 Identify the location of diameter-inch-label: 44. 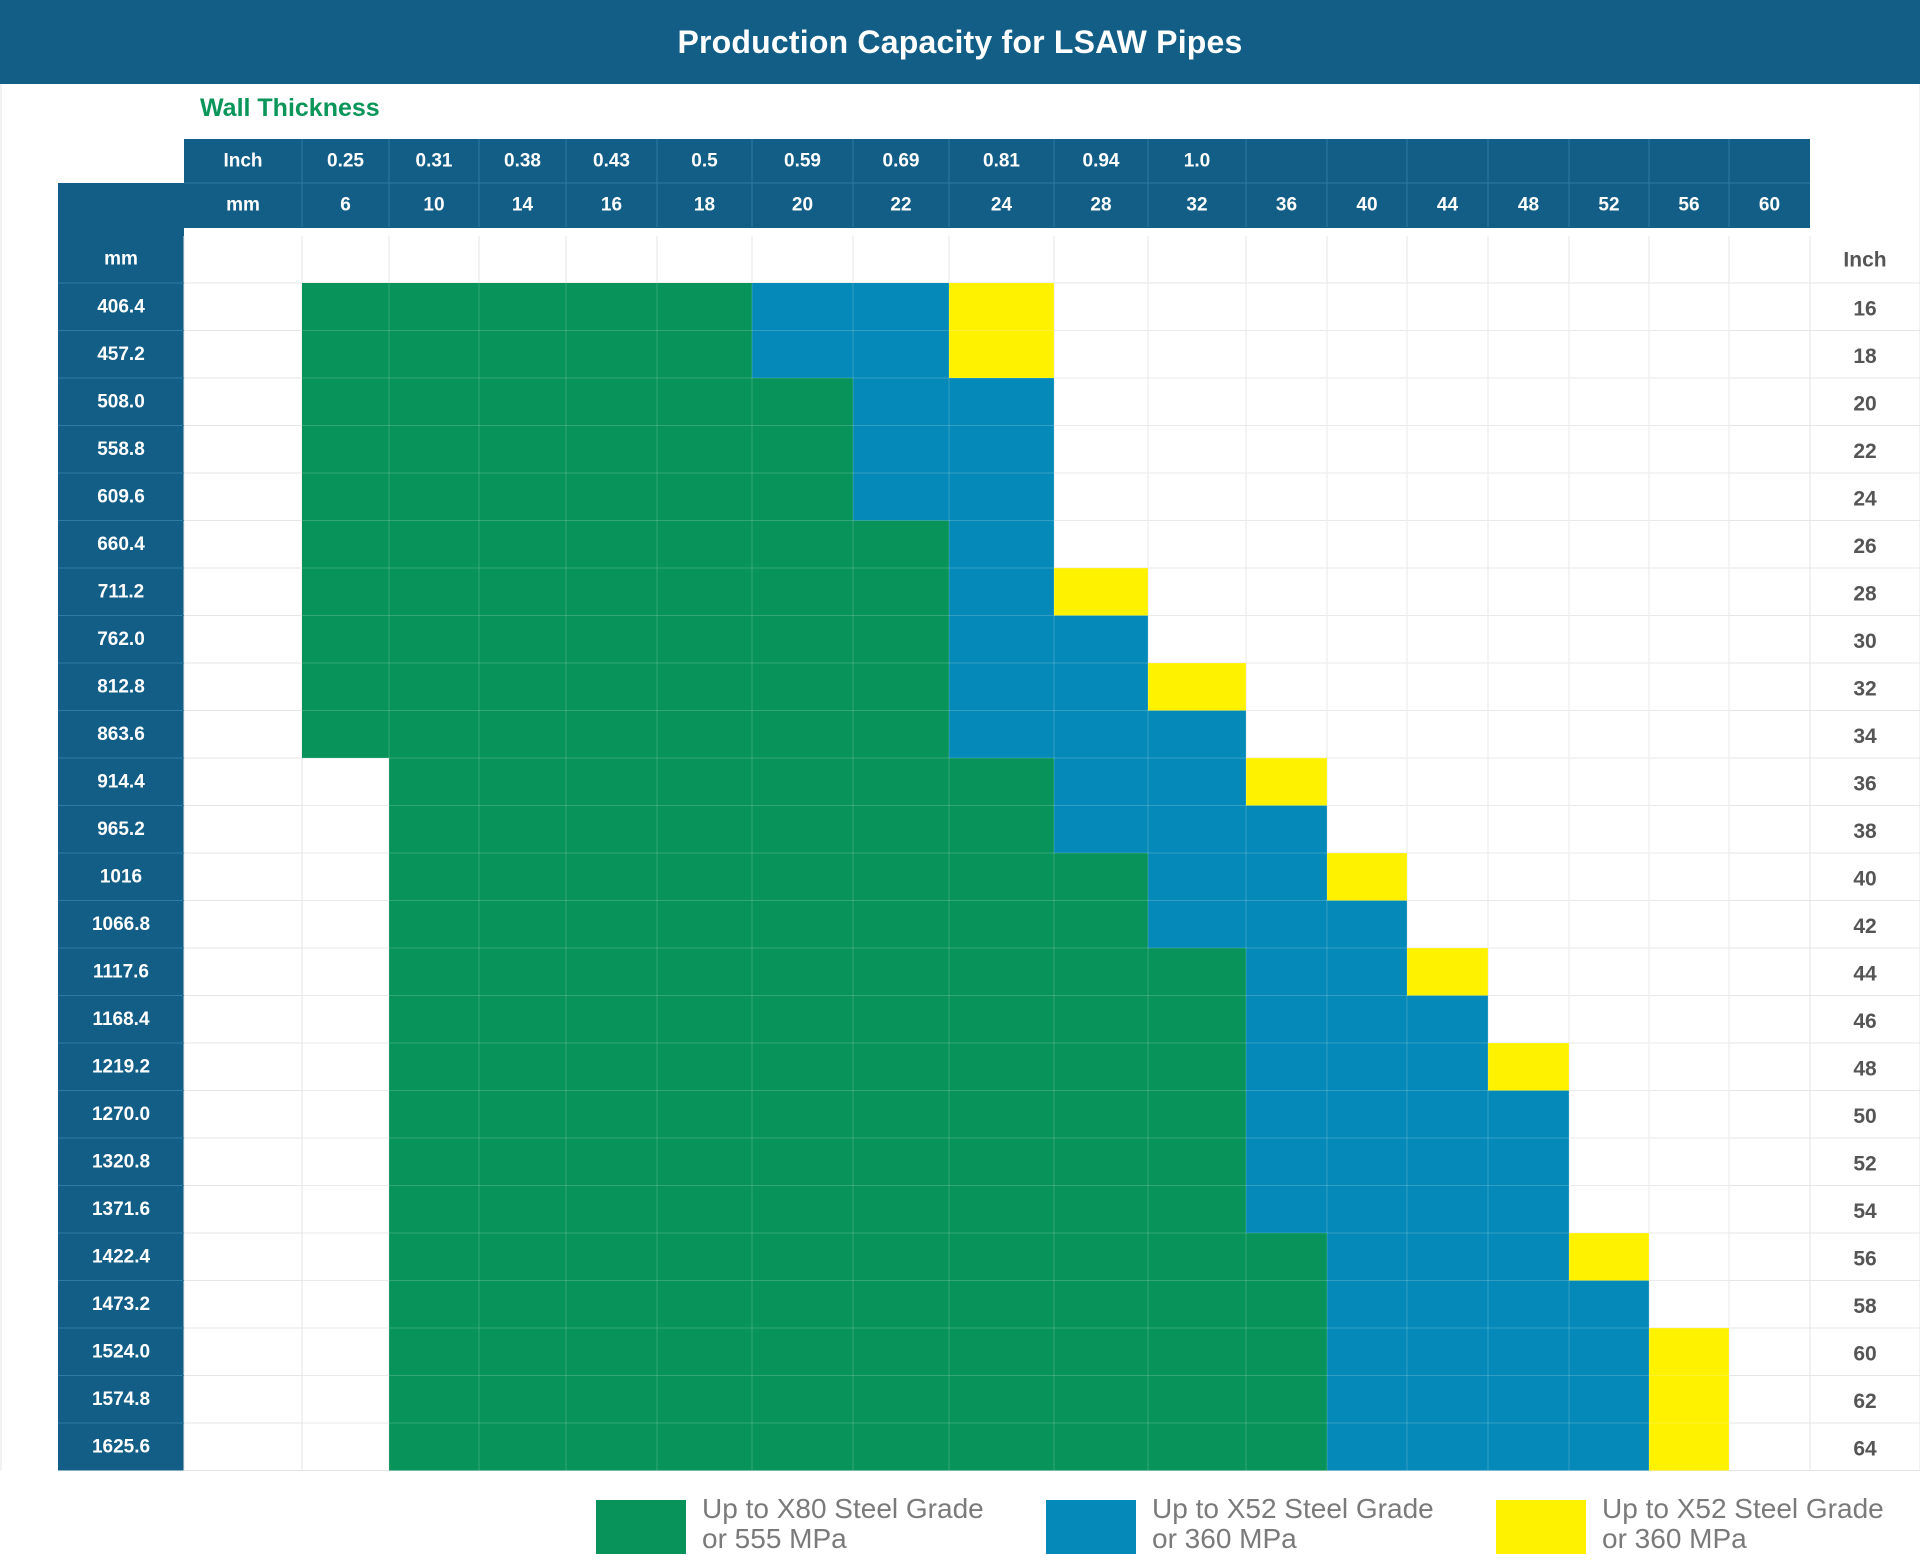
(1865, 973).